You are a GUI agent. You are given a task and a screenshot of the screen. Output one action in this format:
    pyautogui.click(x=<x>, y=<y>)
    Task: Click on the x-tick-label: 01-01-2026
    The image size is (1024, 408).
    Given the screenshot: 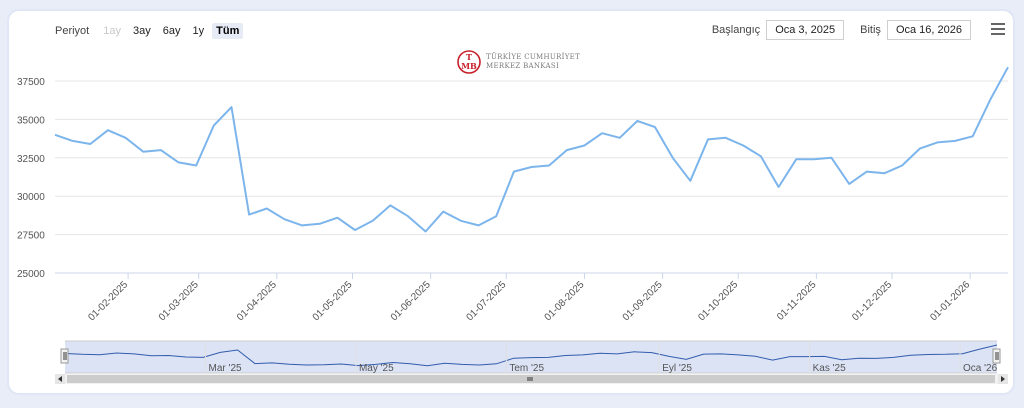 What is the action you would take?
    pyautogui.click(x=950, y=301)
    